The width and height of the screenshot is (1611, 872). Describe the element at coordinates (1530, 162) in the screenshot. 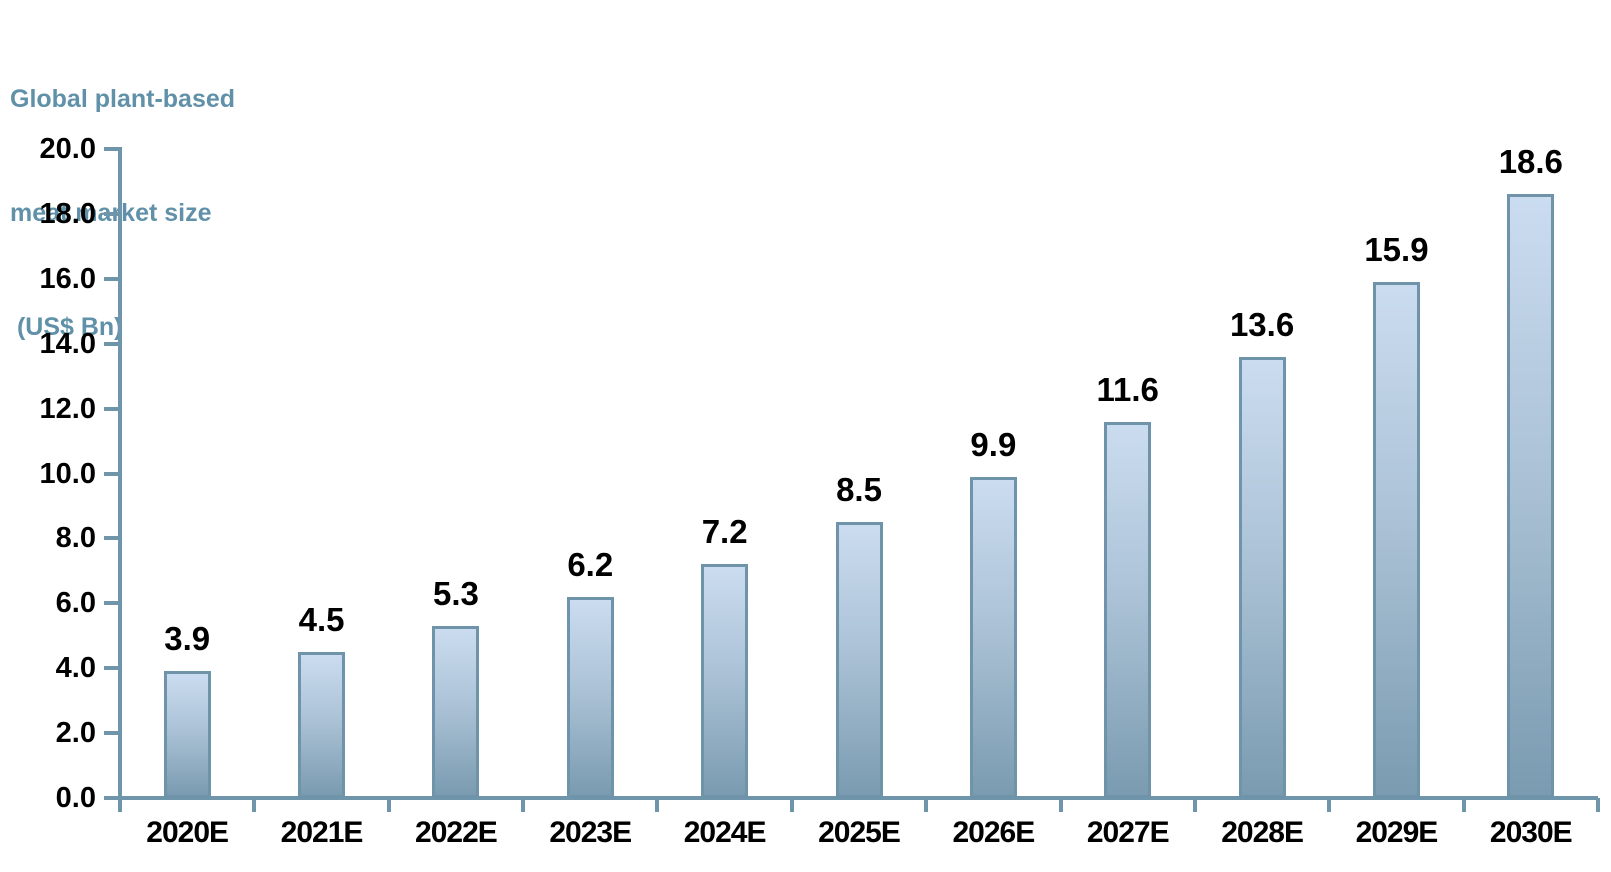

I see `bar-value-label: 18.6` at that location.